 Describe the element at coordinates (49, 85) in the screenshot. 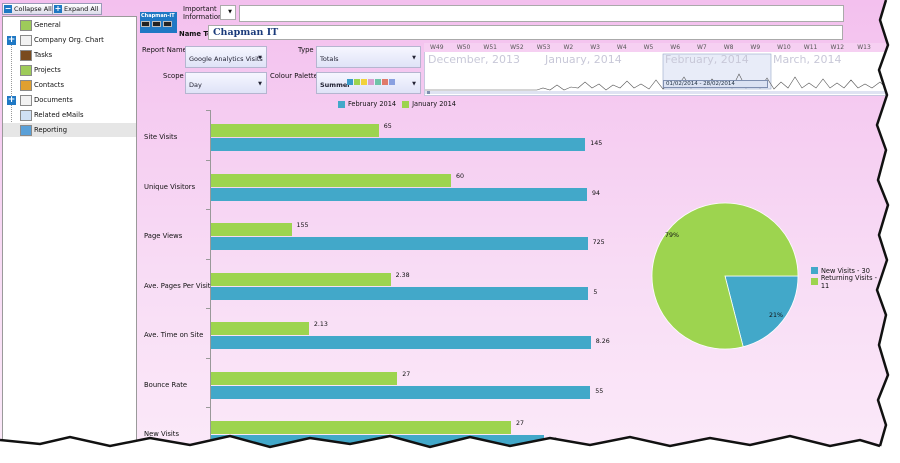

I see `tree-item-label: Contacts` at that location.